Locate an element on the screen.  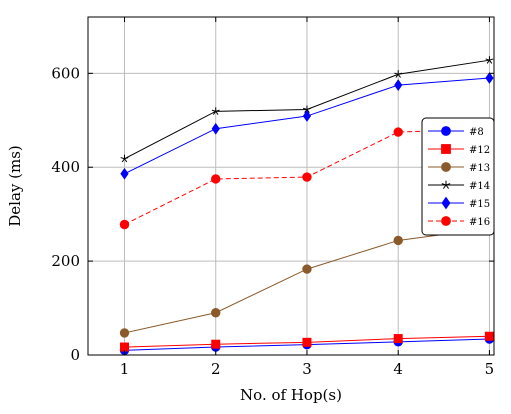
y-tick-label: 200 is located at coordinates (65, 261).